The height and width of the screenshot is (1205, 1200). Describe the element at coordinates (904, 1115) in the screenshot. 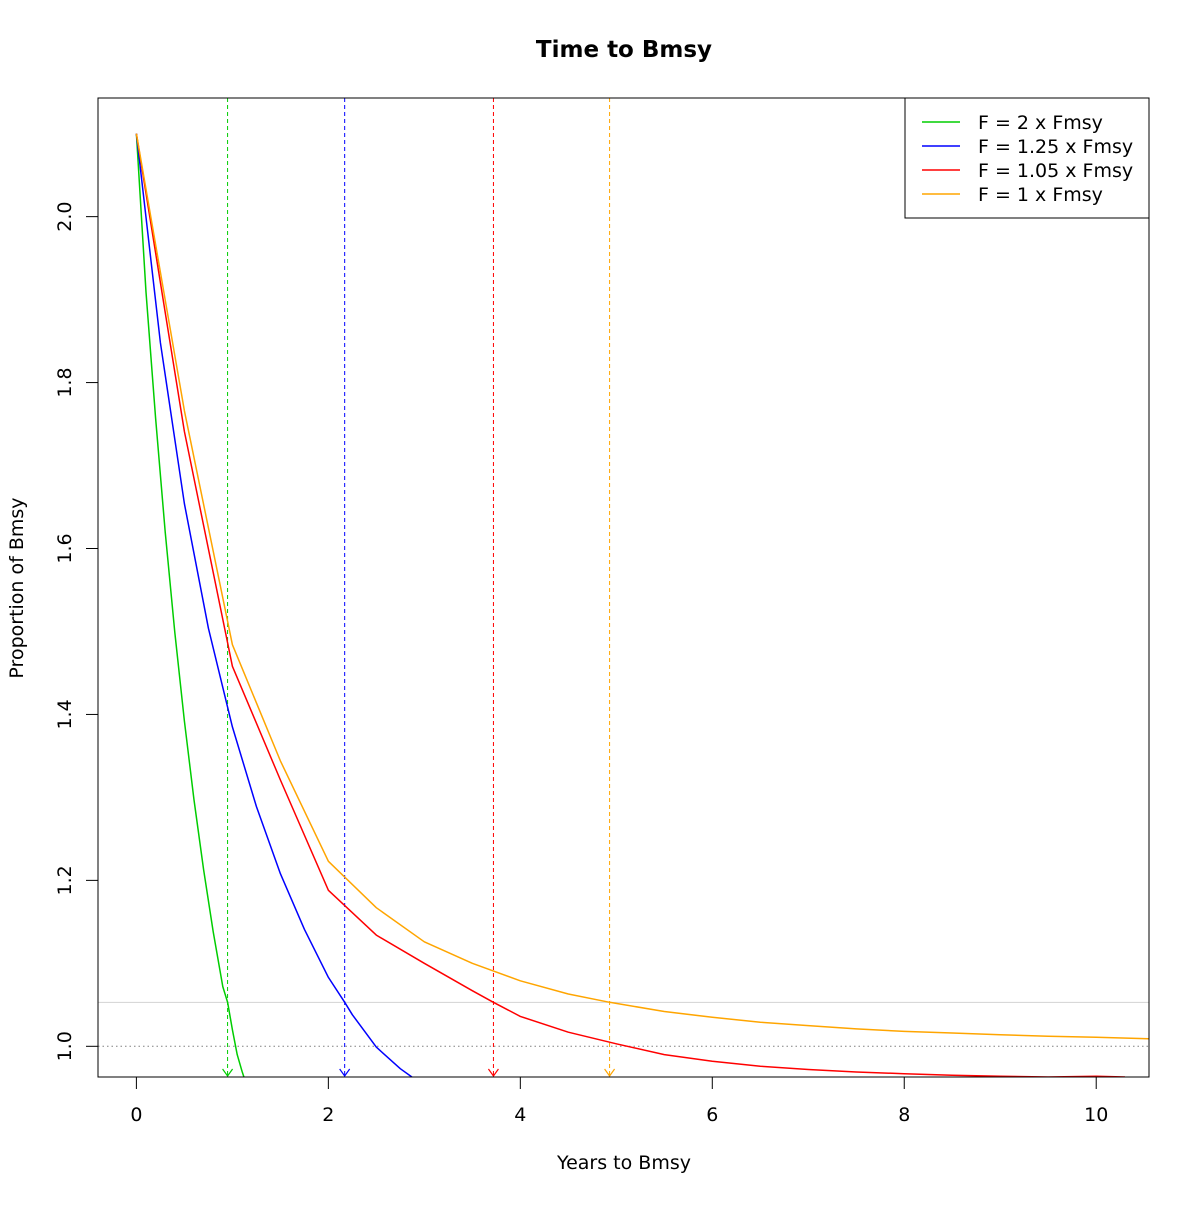

I see `x-tick-label: 8` at that location.